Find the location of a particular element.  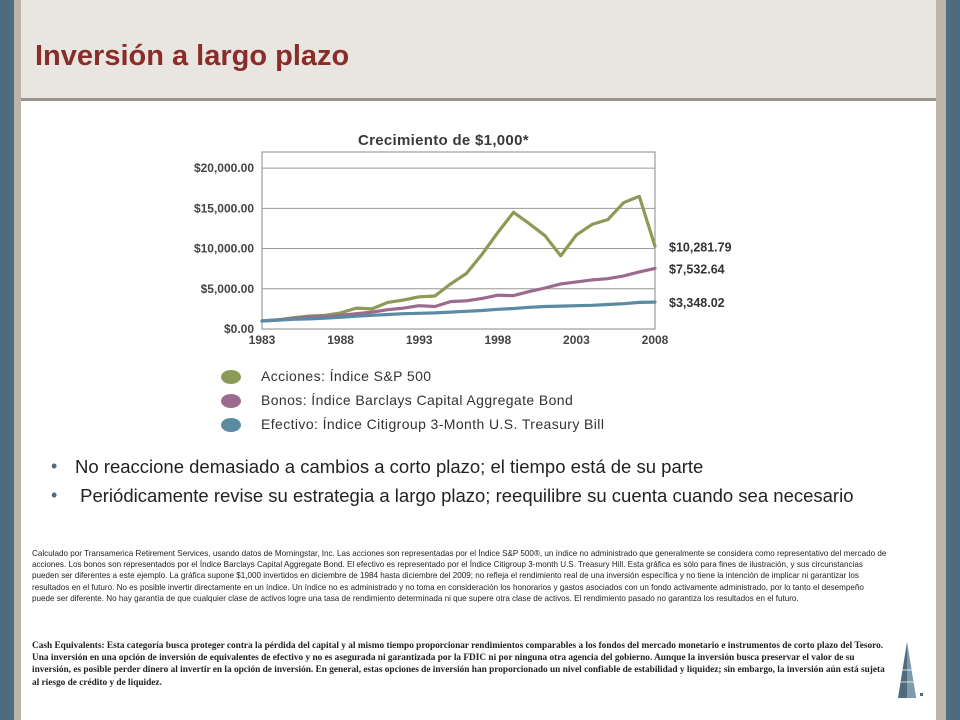

end-value-label-stocks: $10,281.79 is located at coordinates (700, 247).